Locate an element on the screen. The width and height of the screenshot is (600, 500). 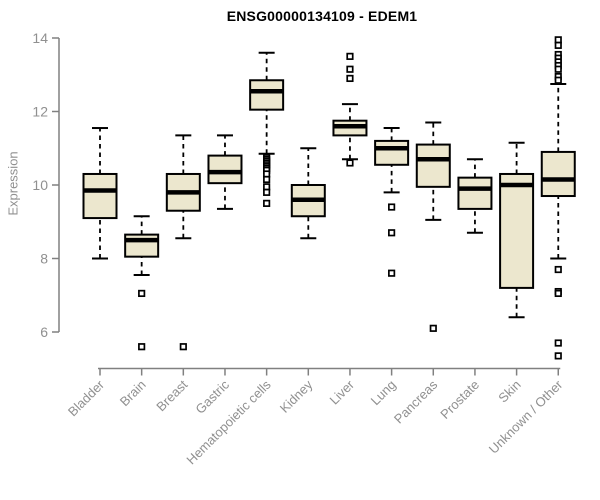
y-tick-label: 8 is located at coordinates (44, 259).